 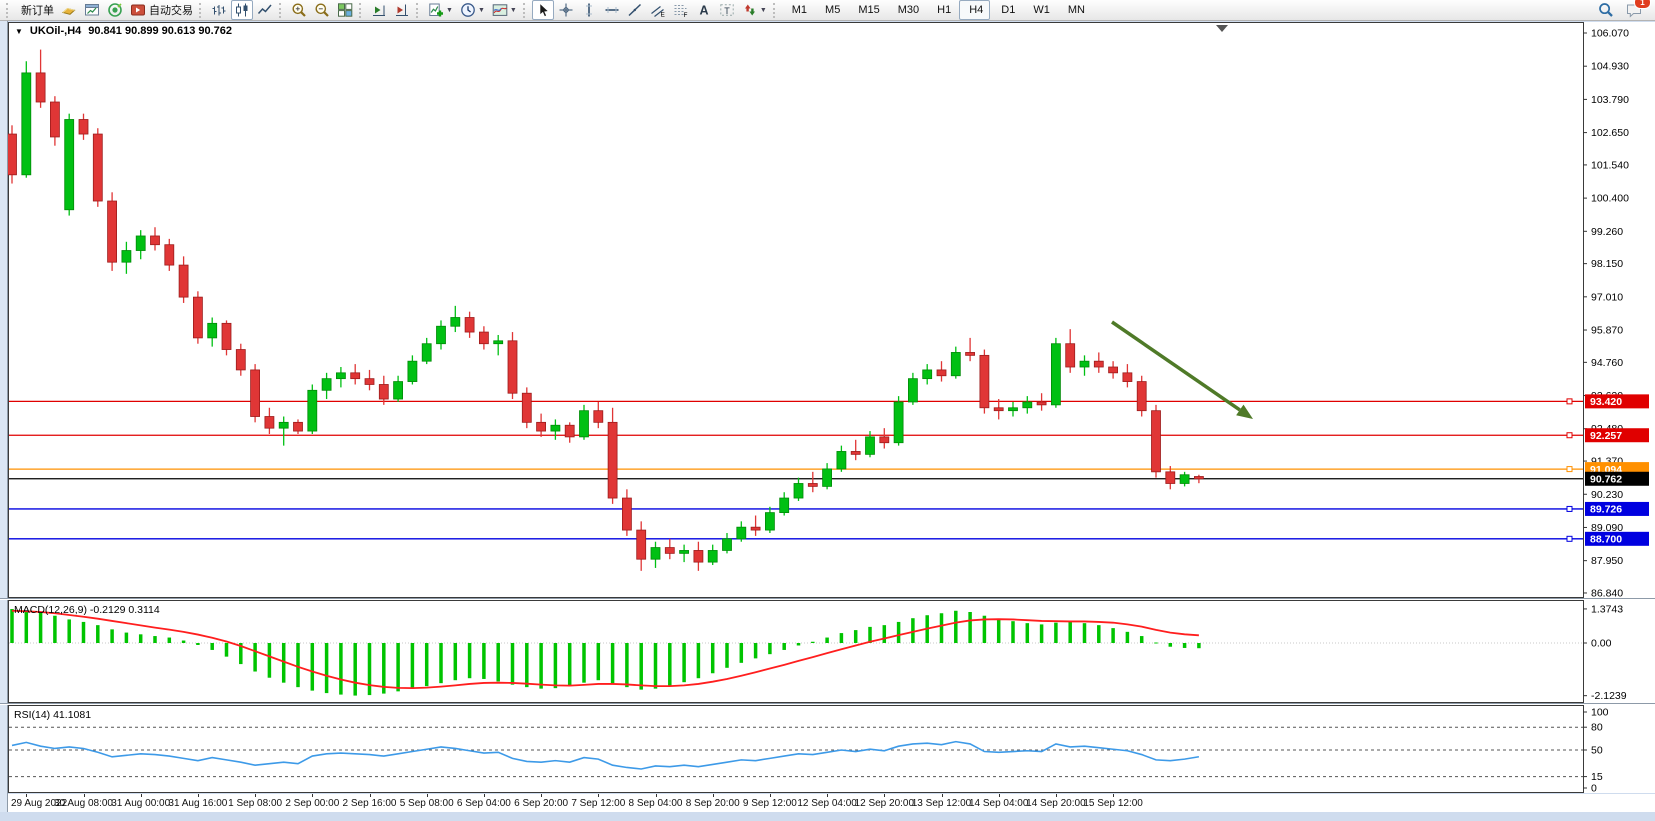 What do you see at coordinates (1610, 100) in the screenshot?
I see `svg-text: 103.790` at bounding box center [1610, 100].